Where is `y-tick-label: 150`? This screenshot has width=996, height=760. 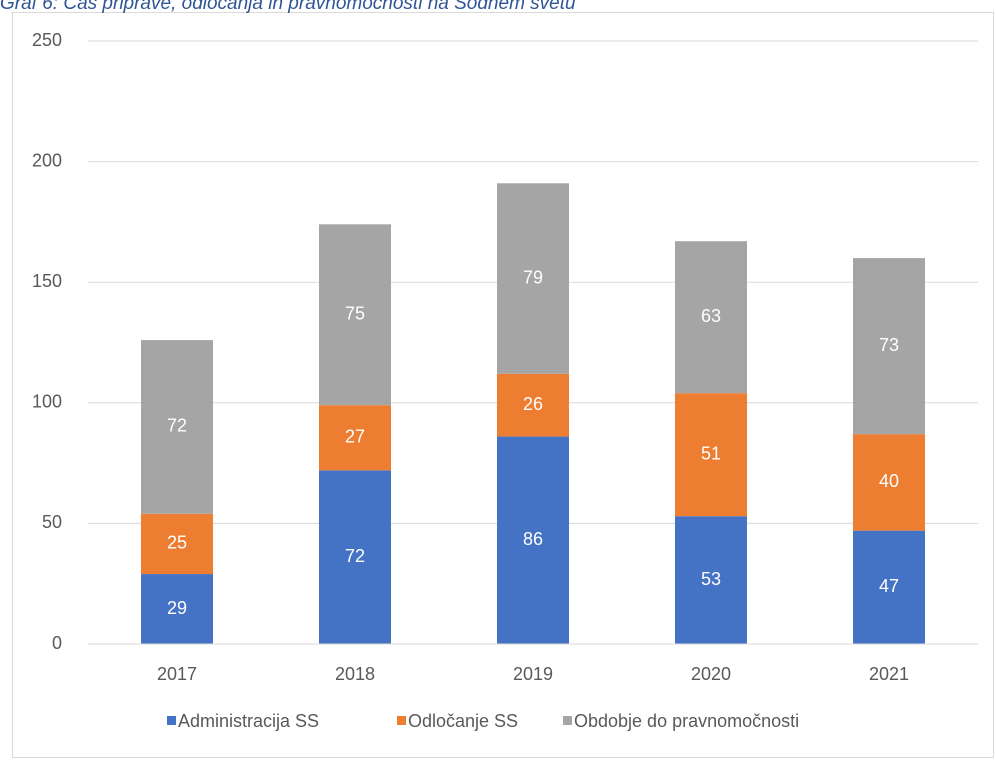 y-tick-label: 150 is located at coordinates (47, 281).